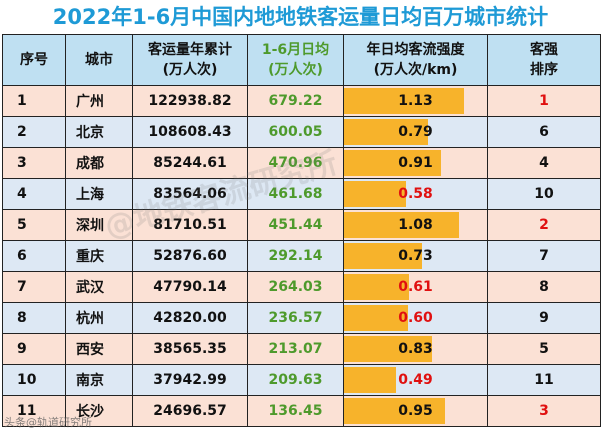 This screenshot has width=601, height=435. Describe the element at coordinates (544, 349) in the screenshot. I see `cell-rank: 5` at that location.